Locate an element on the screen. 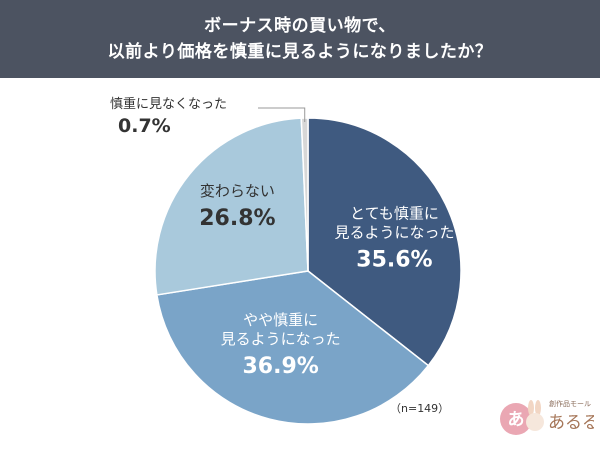 Image resolution: width=600 pixels, height=454 pixels. logo-badge-char: あ is located at coordinates (516, 420).